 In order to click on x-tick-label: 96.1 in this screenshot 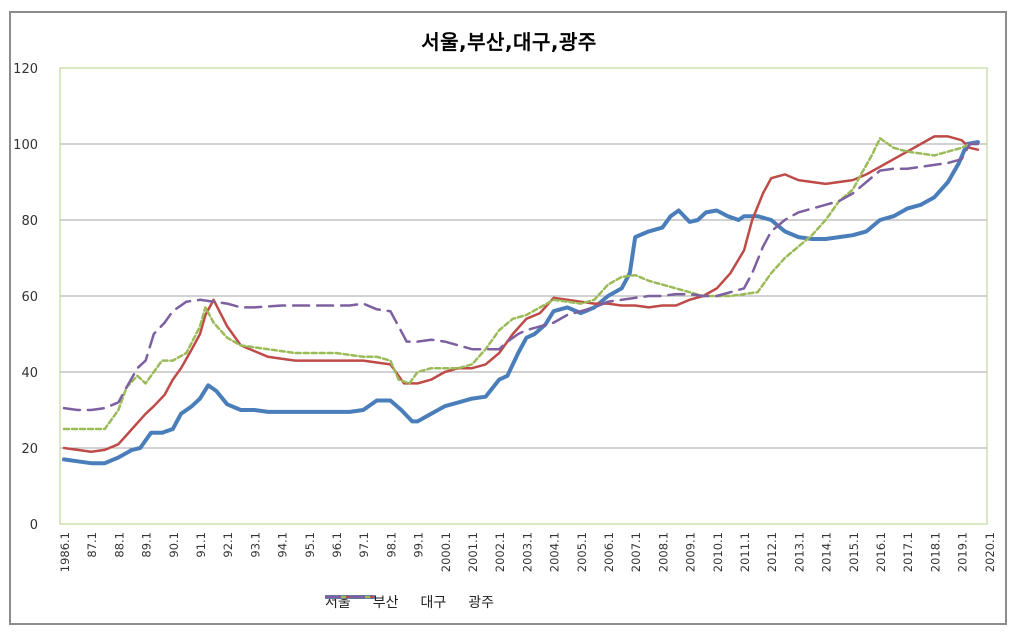, I will do `click(337, 545)`.